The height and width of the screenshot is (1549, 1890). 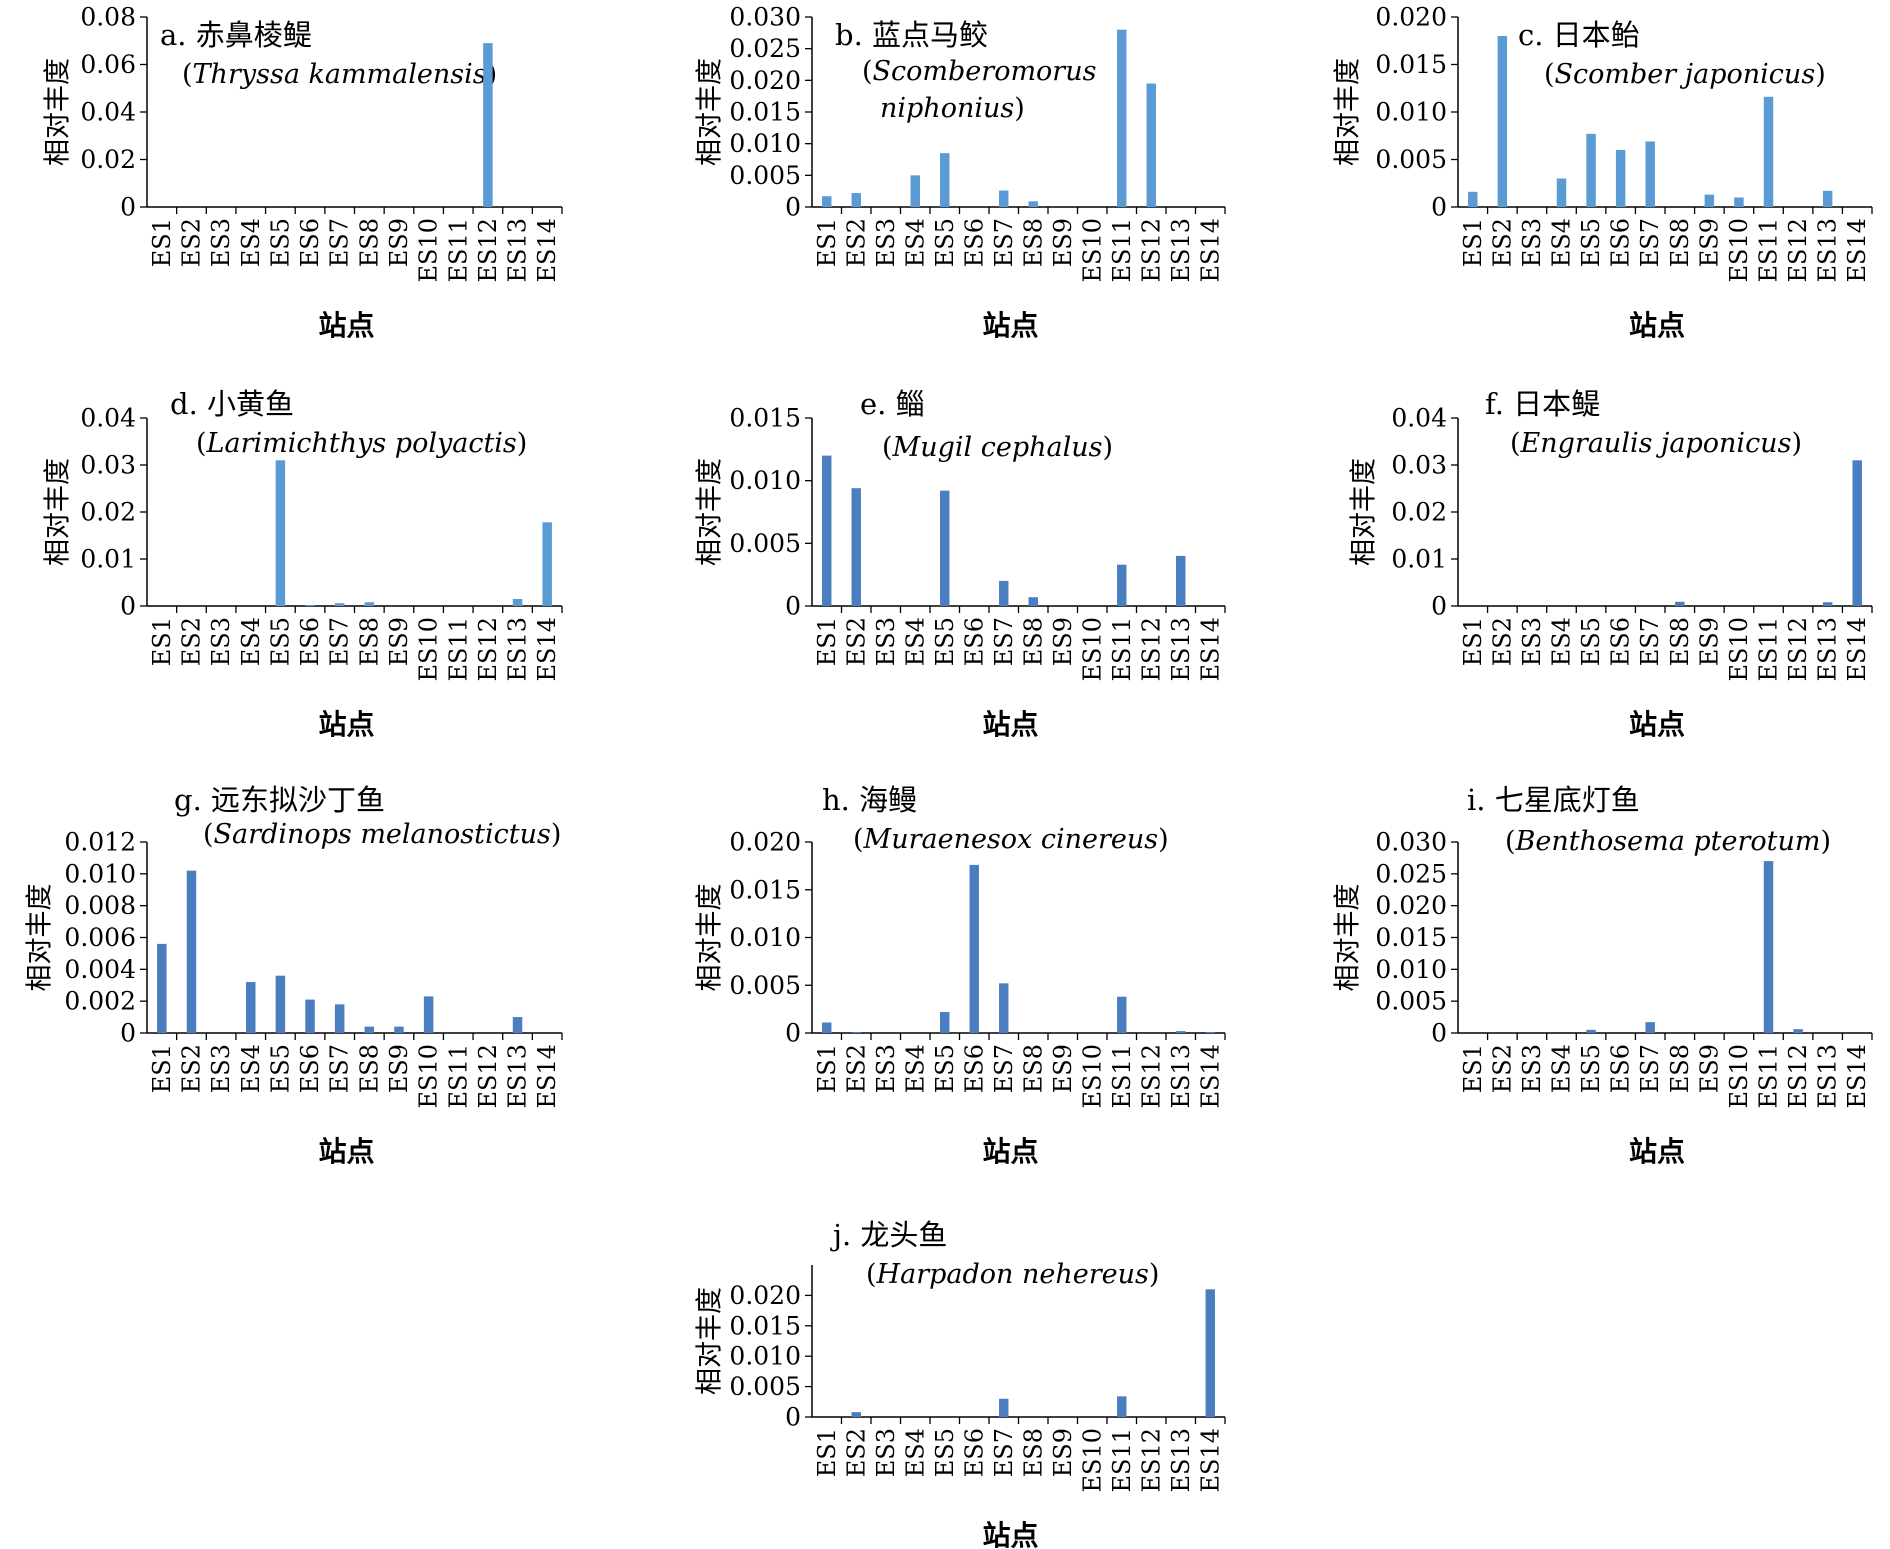 What do you see at coordinates (232, 404) in the screenshot?
I see `chart-title: d. 小黄鱼` at bounding box center [232, 404].